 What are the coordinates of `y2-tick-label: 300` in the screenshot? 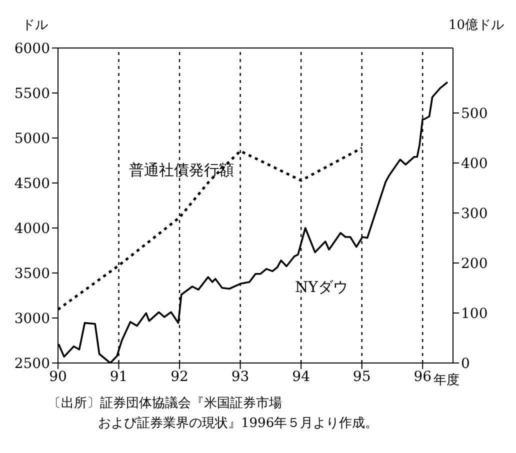 It's located at (474, 214).